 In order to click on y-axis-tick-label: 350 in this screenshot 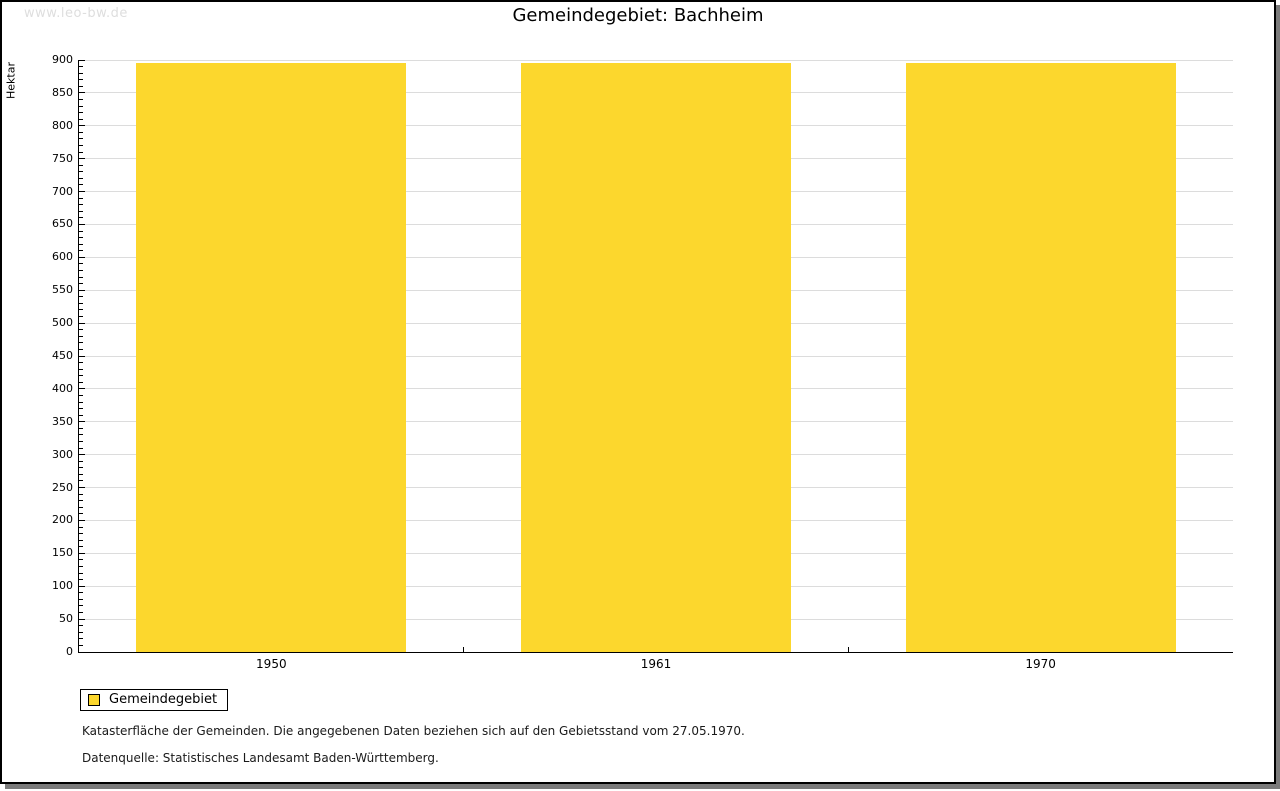, I will do `click(62, 421)`.